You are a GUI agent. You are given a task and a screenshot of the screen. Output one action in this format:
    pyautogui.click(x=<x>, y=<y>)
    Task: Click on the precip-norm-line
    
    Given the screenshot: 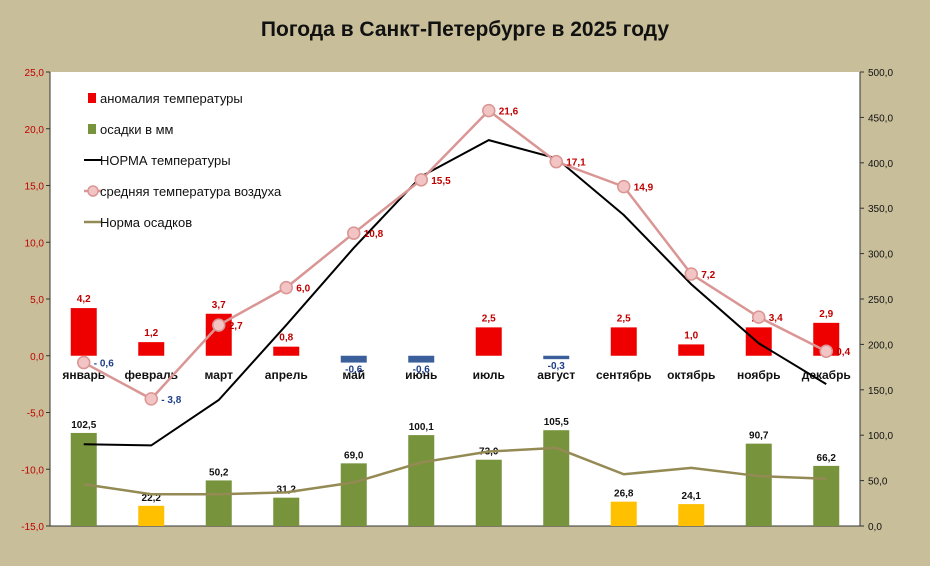 What is the action you would take?
    pyautogui.click(x=455, y=471)
    